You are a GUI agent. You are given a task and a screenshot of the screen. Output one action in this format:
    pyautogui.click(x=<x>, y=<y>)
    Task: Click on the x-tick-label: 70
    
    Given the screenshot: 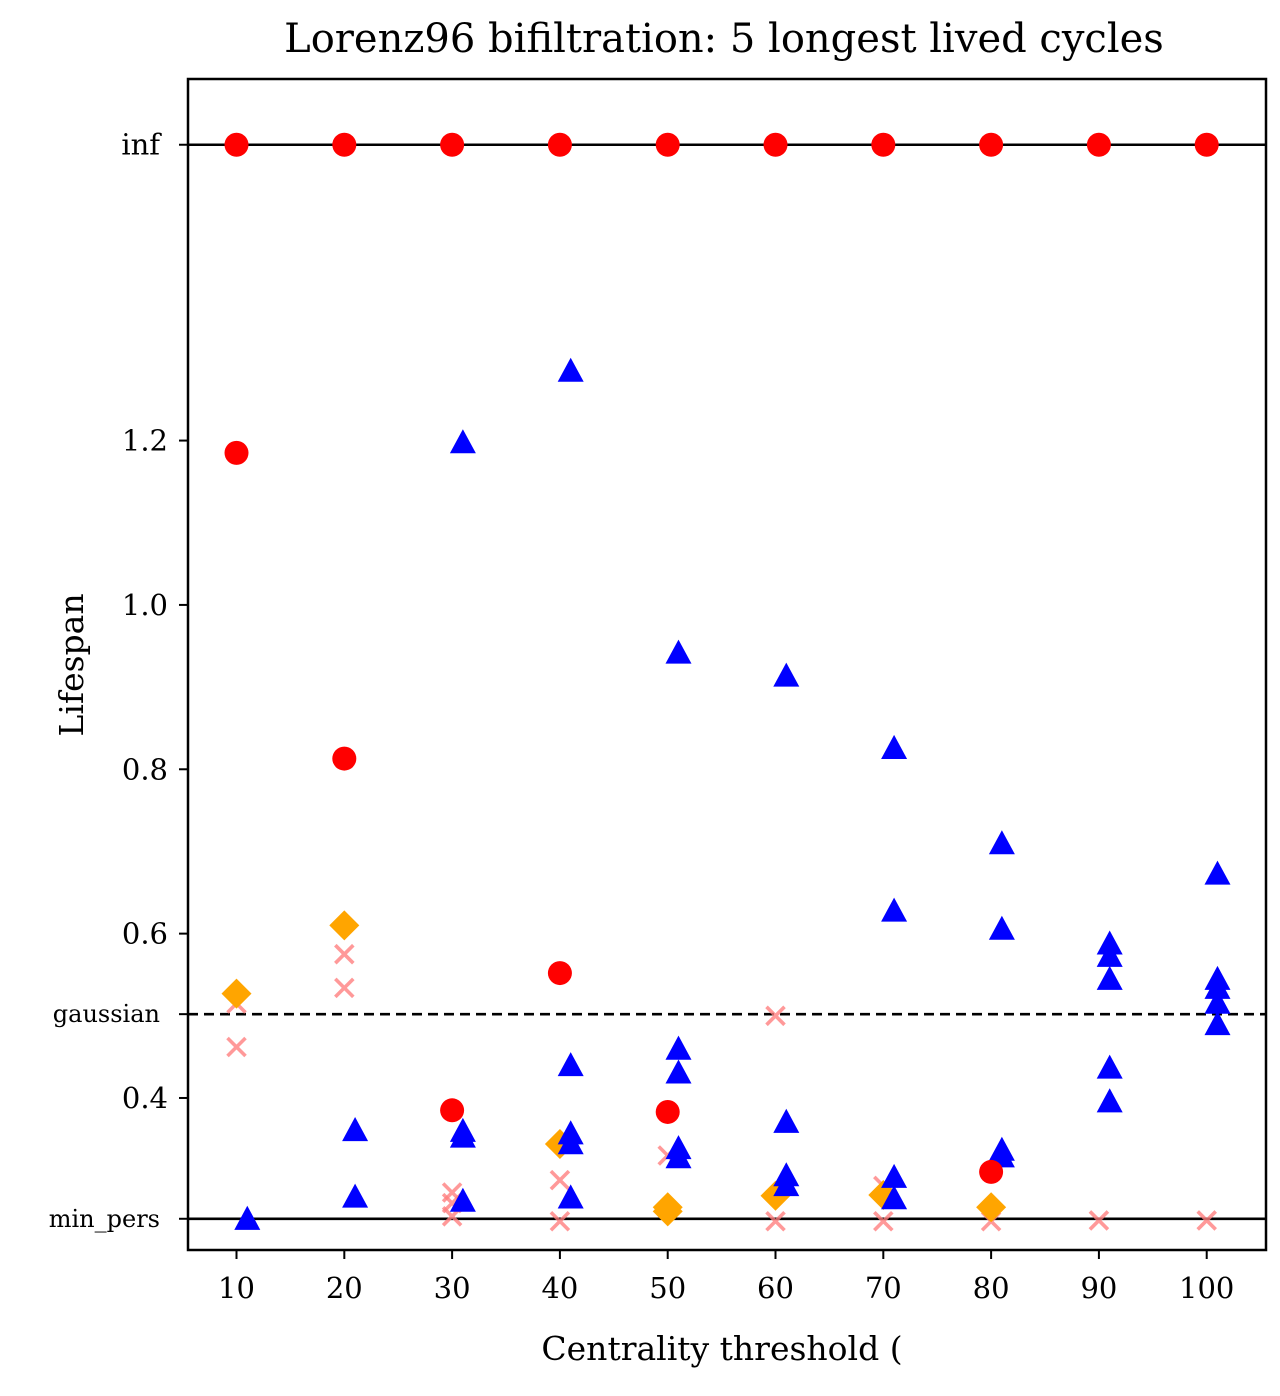 What is the action you would take?
    pyautogui.click(x=883, y=1288)
    